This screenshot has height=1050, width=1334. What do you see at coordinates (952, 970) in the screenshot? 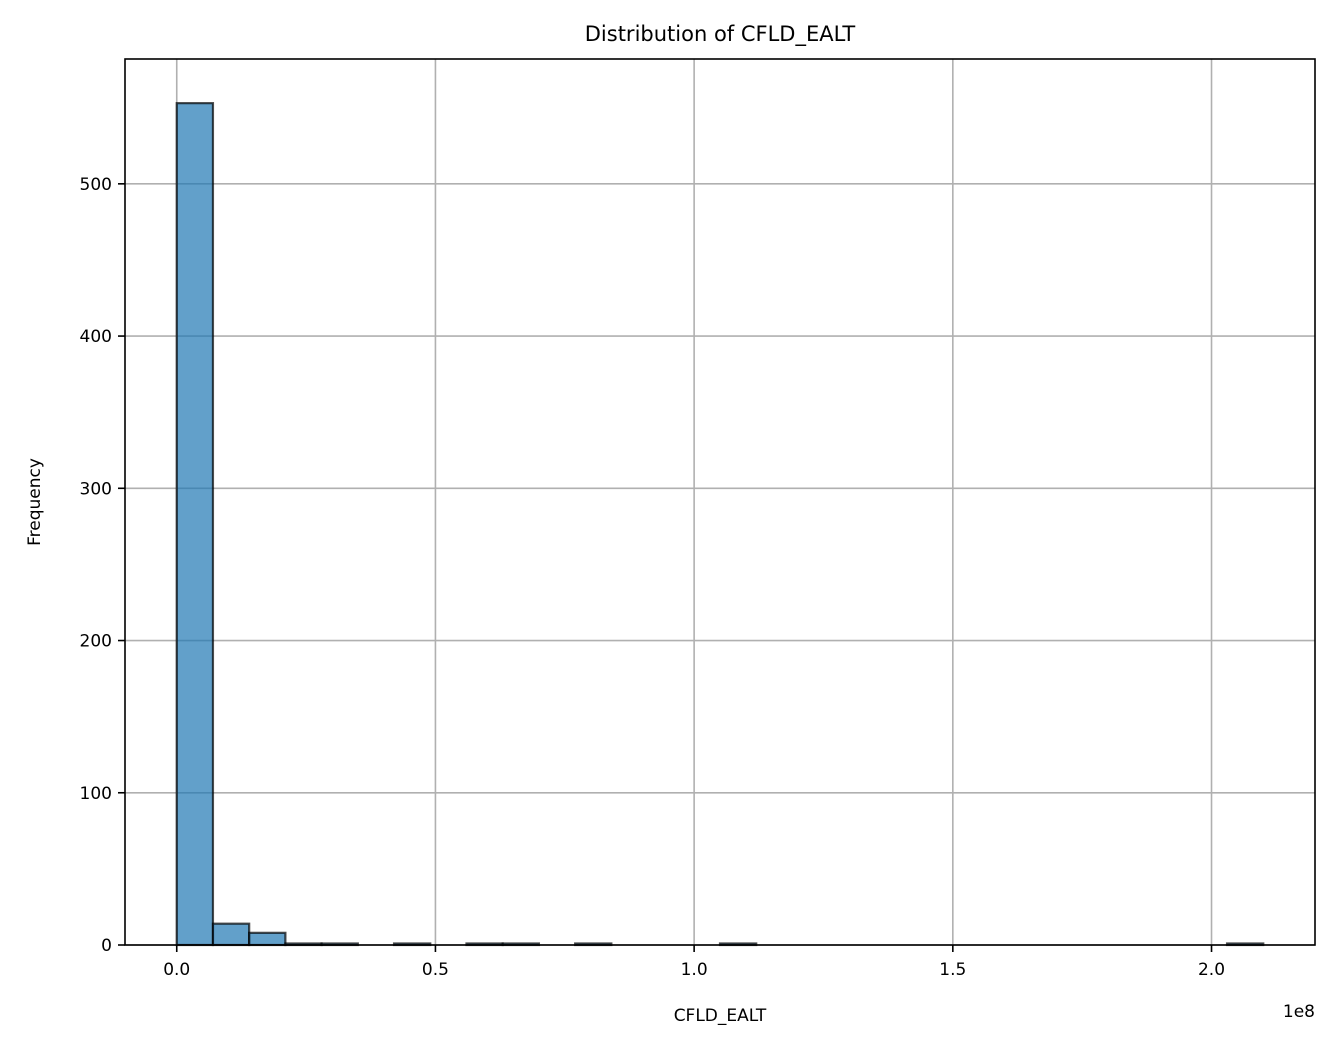
I see `x-tick-label: 1.5` at bounding box center [952, 970].